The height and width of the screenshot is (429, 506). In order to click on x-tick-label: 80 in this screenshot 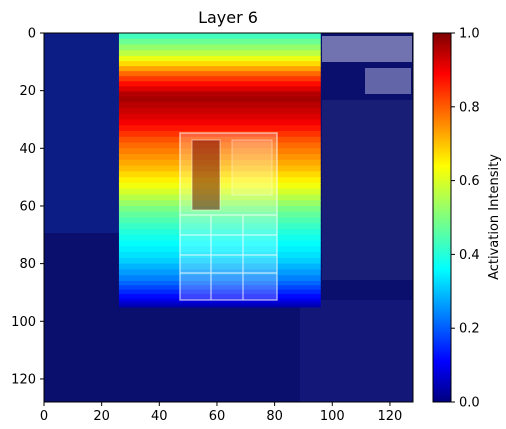, I will do `click(274, 416)`.